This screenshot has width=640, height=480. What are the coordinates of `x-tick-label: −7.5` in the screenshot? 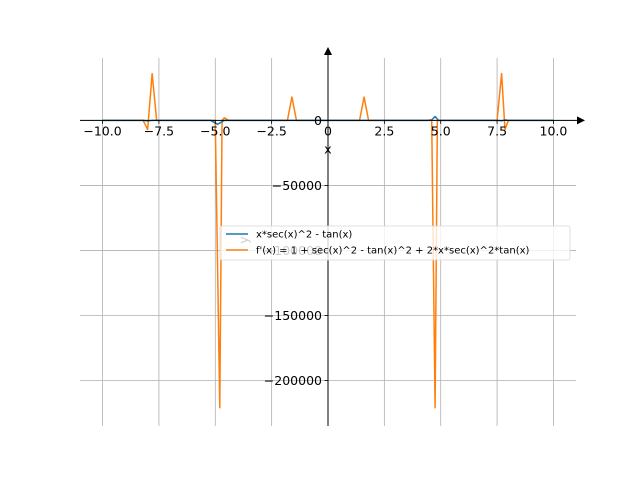 It's located at (159, 130).